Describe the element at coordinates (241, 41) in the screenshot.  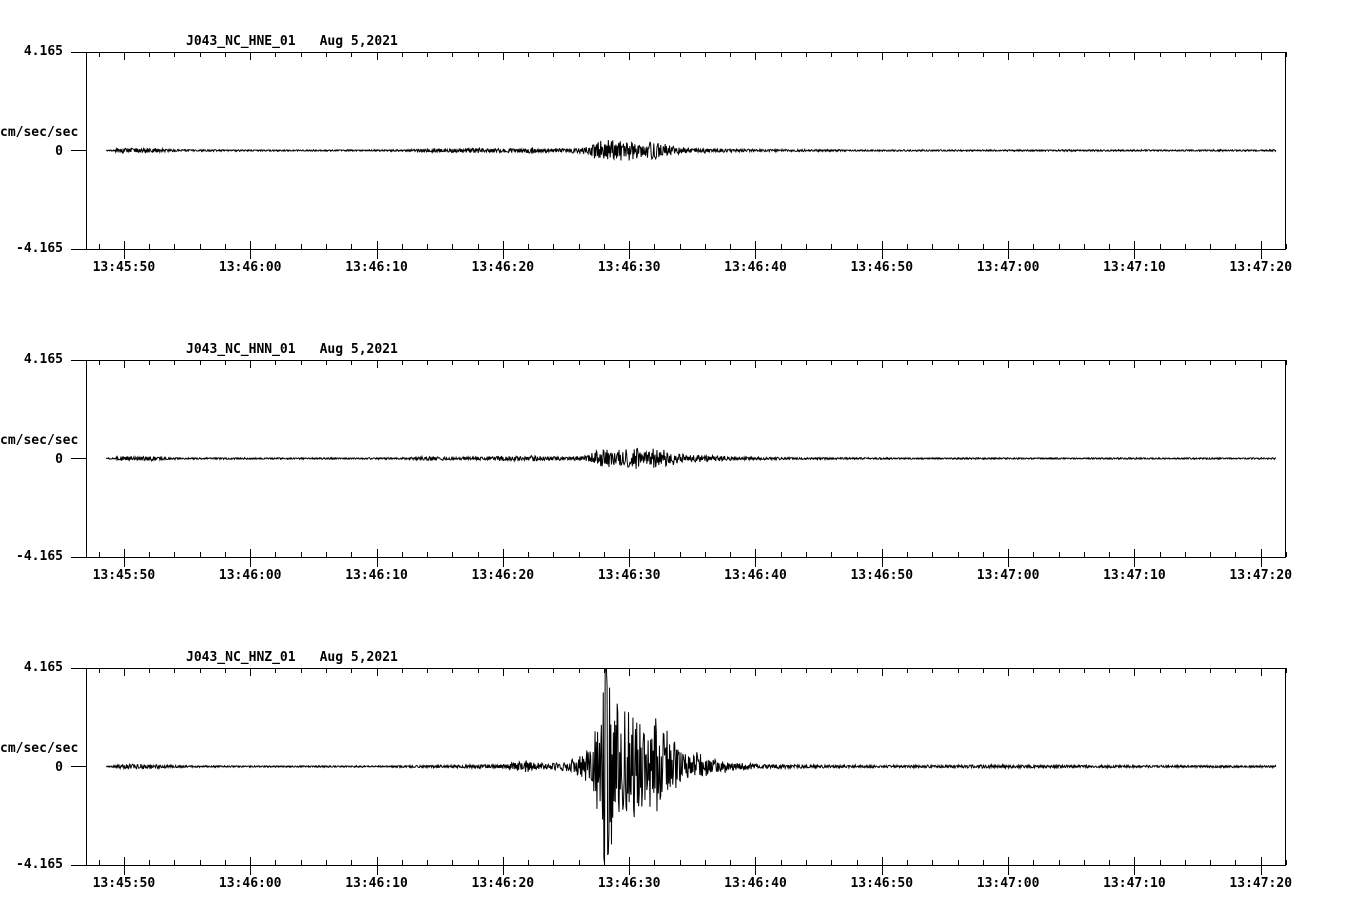
I see `station-channel-label: J043_NC_HNE_01` at that location.